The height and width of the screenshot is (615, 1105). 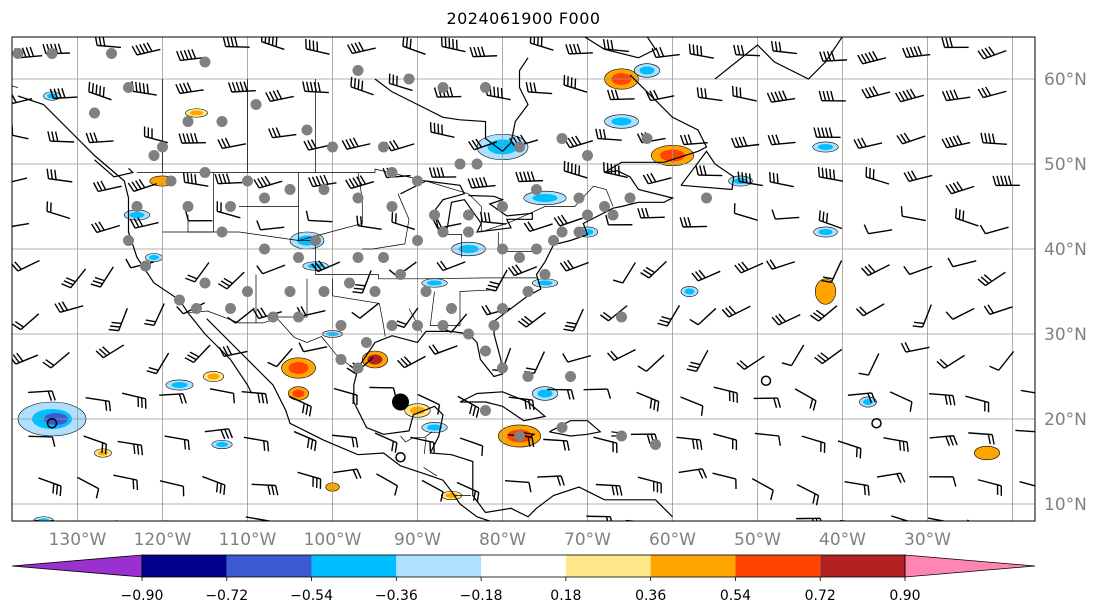 What do you see at coordinates (330, 206) in the screenshot?
I see `political-border` at bounding box center [330, 206].